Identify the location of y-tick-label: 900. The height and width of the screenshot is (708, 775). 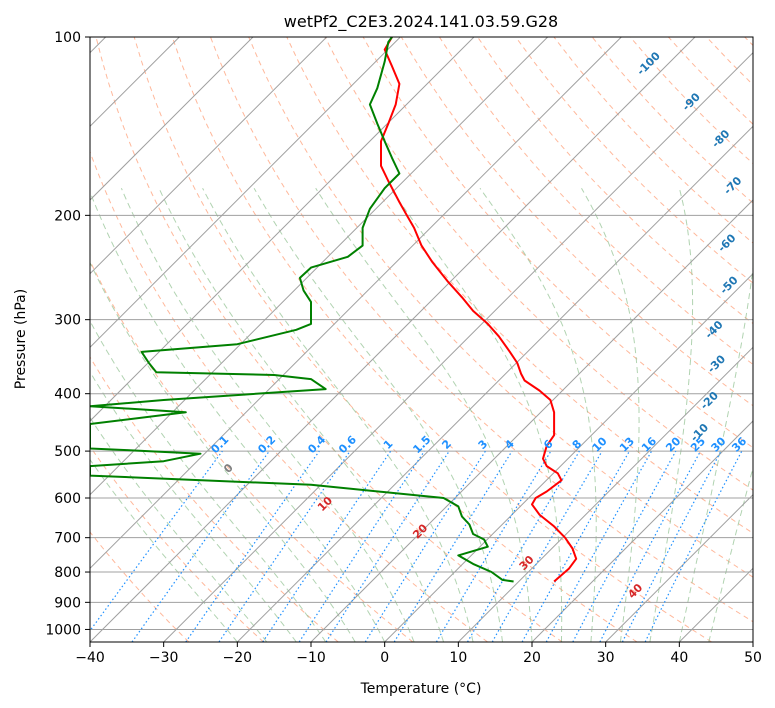
(67, 603).